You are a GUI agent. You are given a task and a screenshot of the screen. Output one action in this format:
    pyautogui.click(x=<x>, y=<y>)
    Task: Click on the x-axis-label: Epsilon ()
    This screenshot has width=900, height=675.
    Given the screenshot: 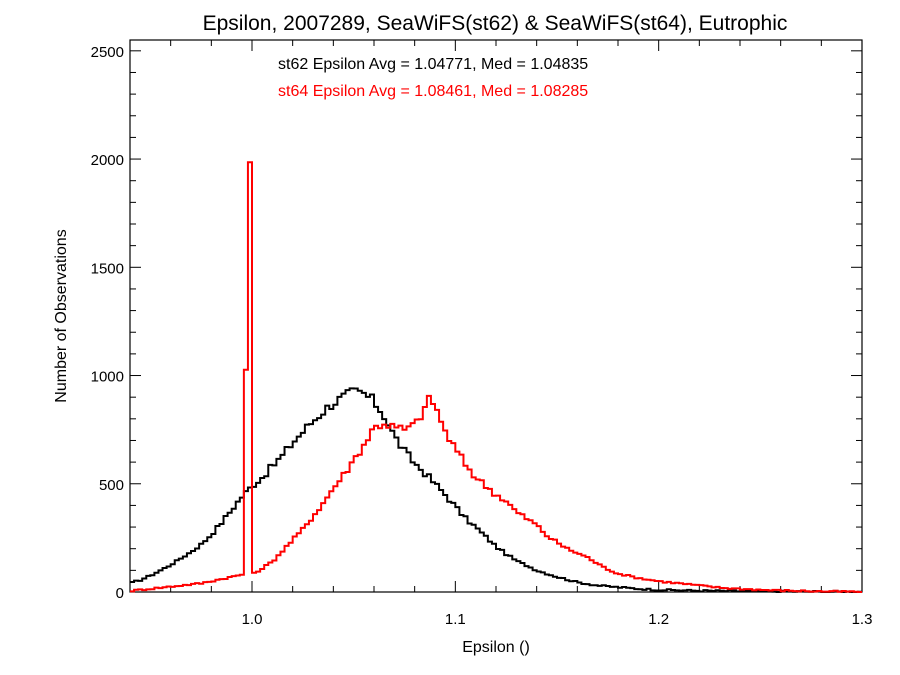 What is the action you would take?
    pyautogui.click(x=496, y=647)
    